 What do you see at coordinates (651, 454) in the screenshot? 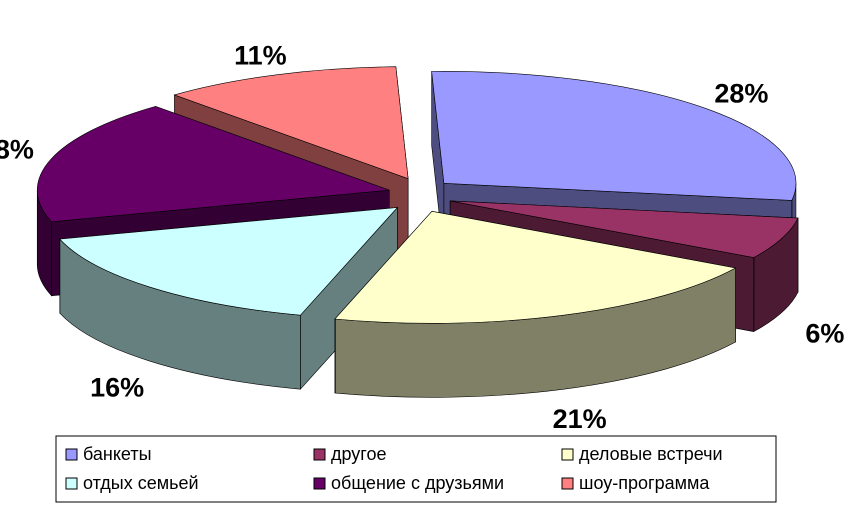
I see `legend-label-2: деловые встречи` at bounding box center [651, 454].